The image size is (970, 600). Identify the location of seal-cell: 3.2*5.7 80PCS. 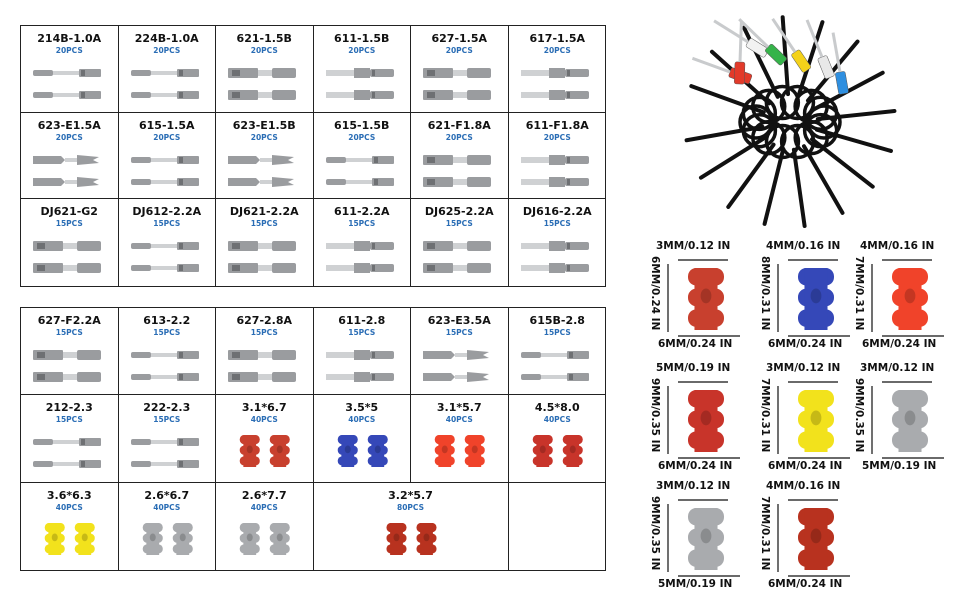
(411, 526).